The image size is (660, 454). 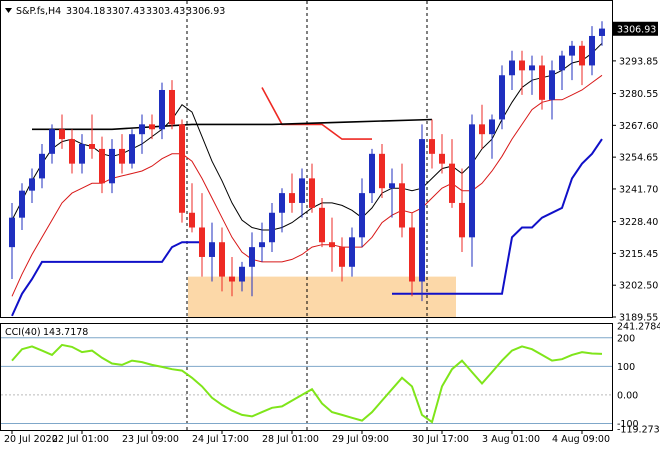 I want to click on time-tick-label-6: 30 Jul 17:00, so click(x=440, y=439).